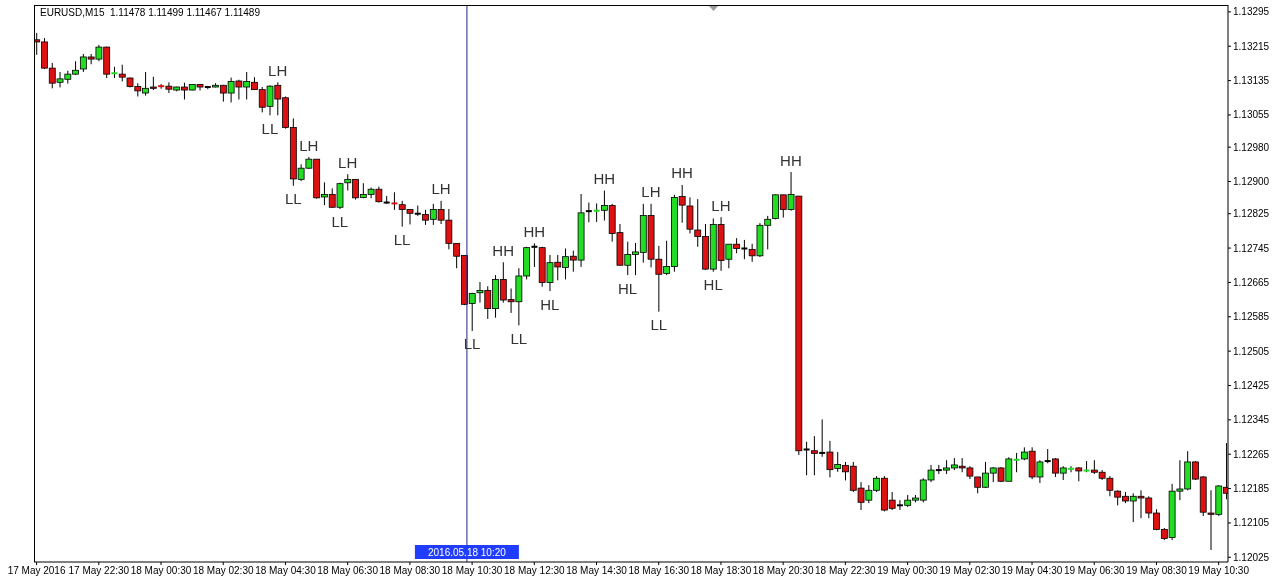 The height and width of the screenshot is (582, 1278). Describe the element at coordinates (783, 571) in the screenshot. I see `x-tick-label: 18 May 20:30` at that location.